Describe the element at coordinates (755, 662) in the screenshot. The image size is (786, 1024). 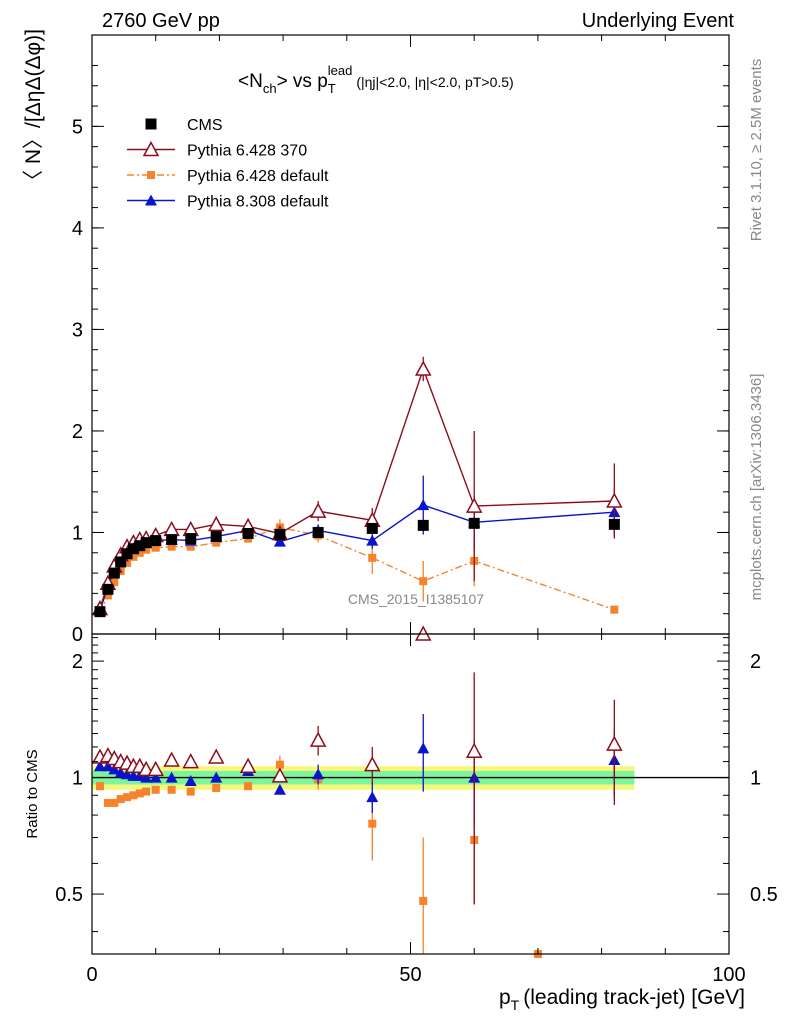
I see `ratio-y-tick-label-right: 2` at that location.